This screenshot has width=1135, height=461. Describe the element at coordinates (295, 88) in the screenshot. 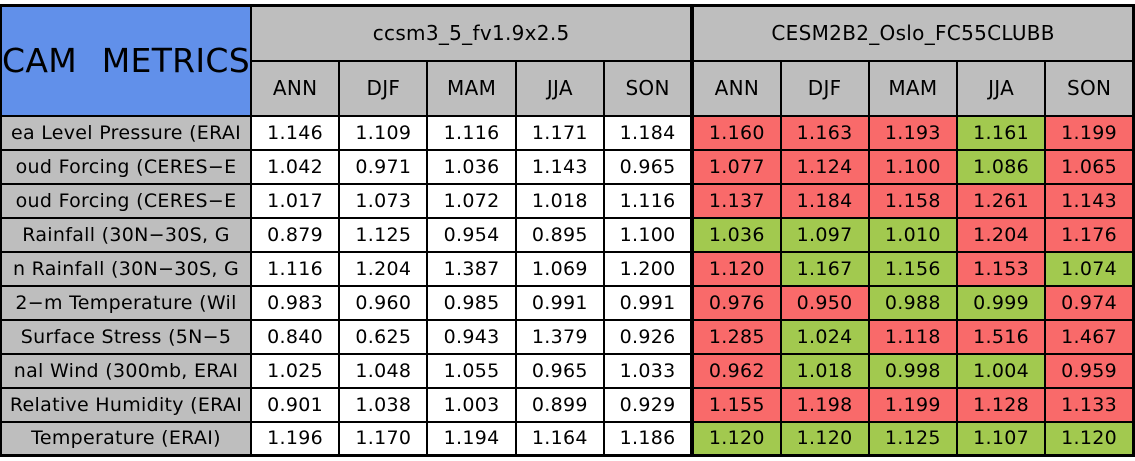

I see `season-header-ann-group1: ANN` at that location.